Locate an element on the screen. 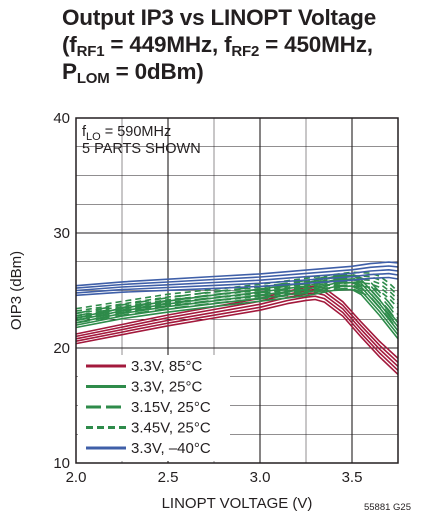 This screenshot has width=425, height=518. y-axis-label: OIP3 (dBm) is located at coordinates (16, 290).